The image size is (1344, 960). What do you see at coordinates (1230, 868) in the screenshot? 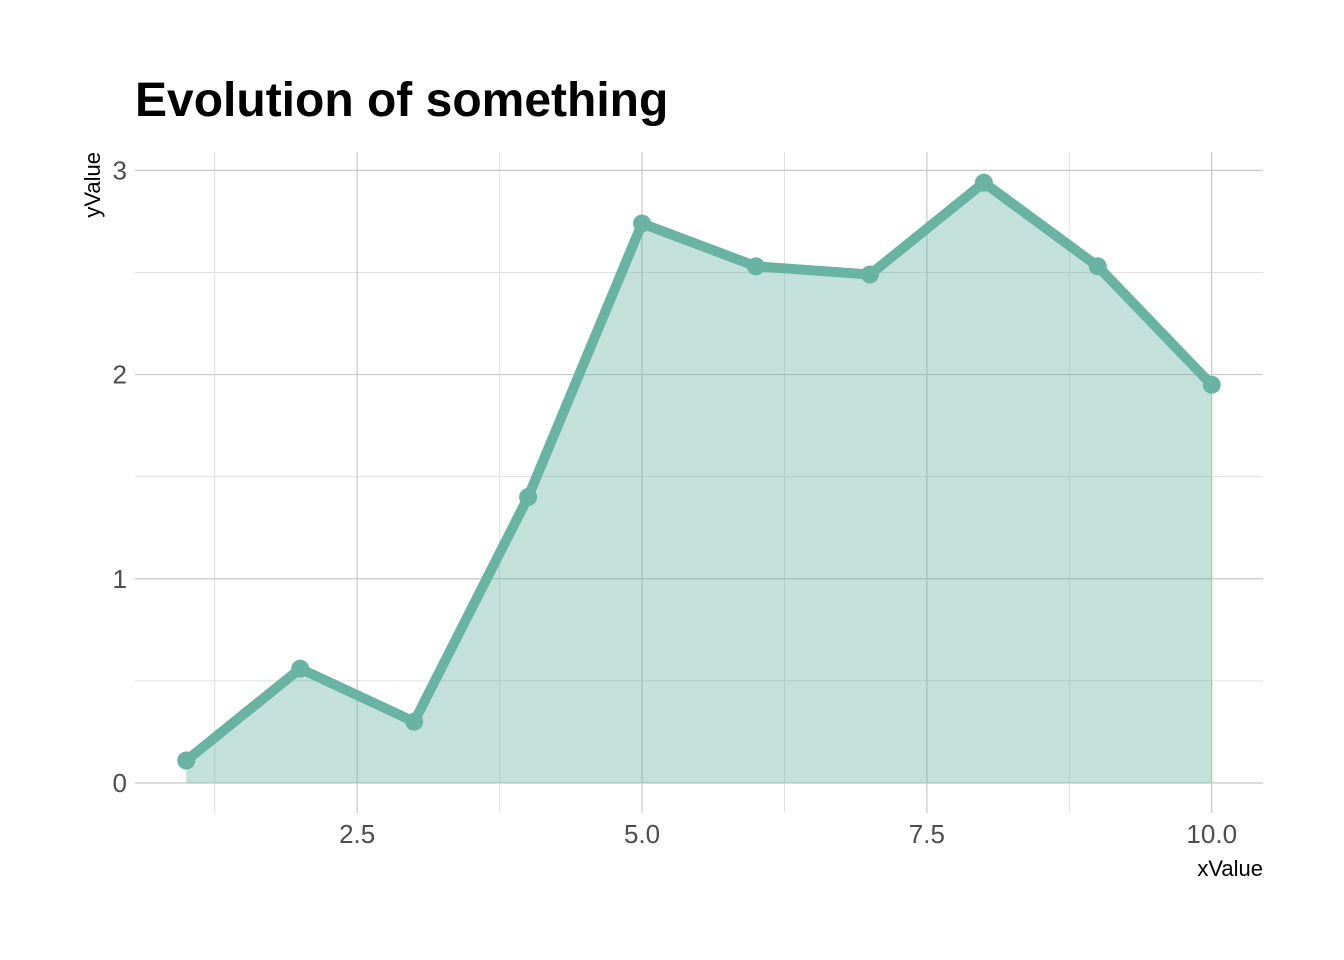
I see `x-axis-label: xValue` at bounding box center [1230, 868].